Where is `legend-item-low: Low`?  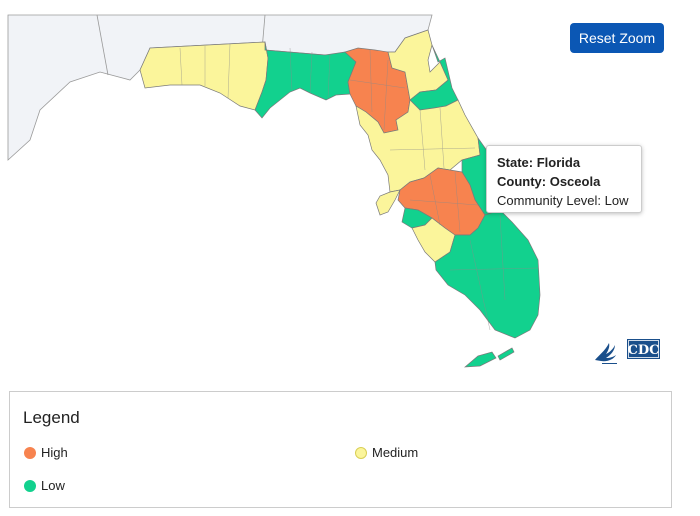
legend-item-low: Low is located at coordinates (44, 485).